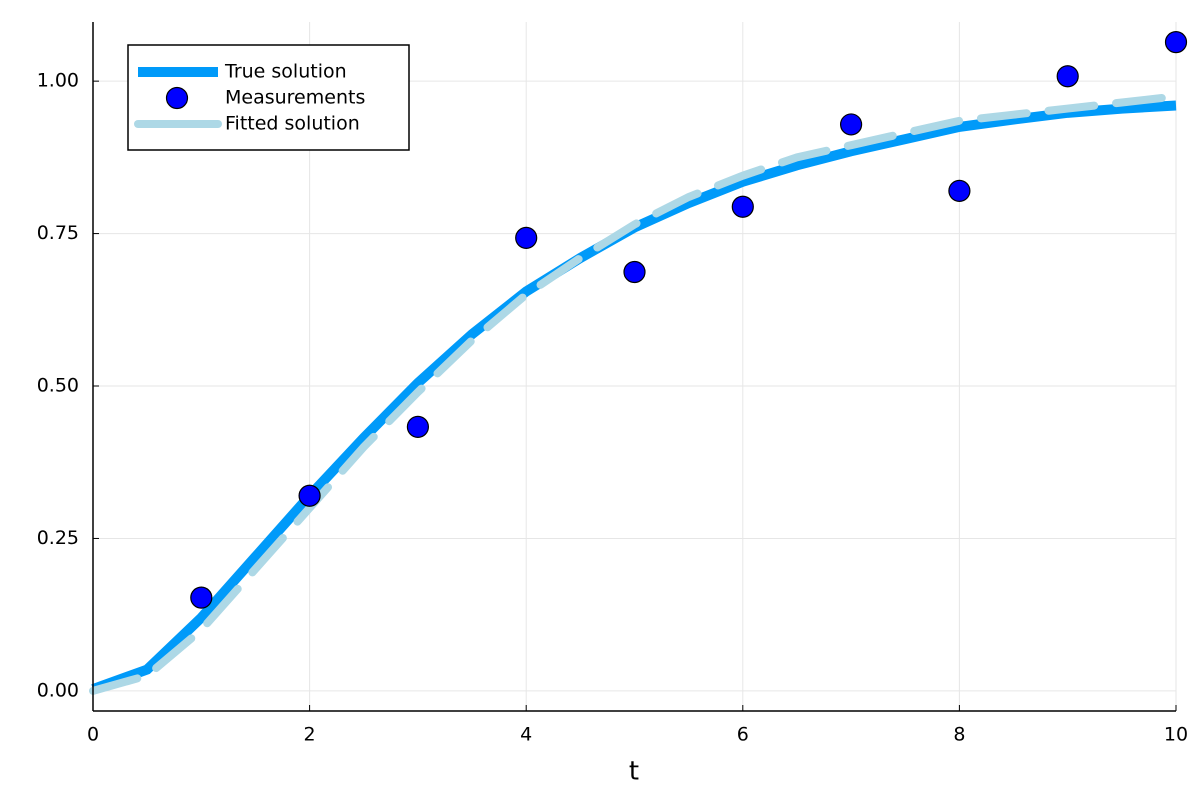 The height and width of the screenshot is (804, 1200). What do you see at coordinates (295, 98) in the screenshot?
I see `legend-label: Measurements` at bounding box center [295, 98].